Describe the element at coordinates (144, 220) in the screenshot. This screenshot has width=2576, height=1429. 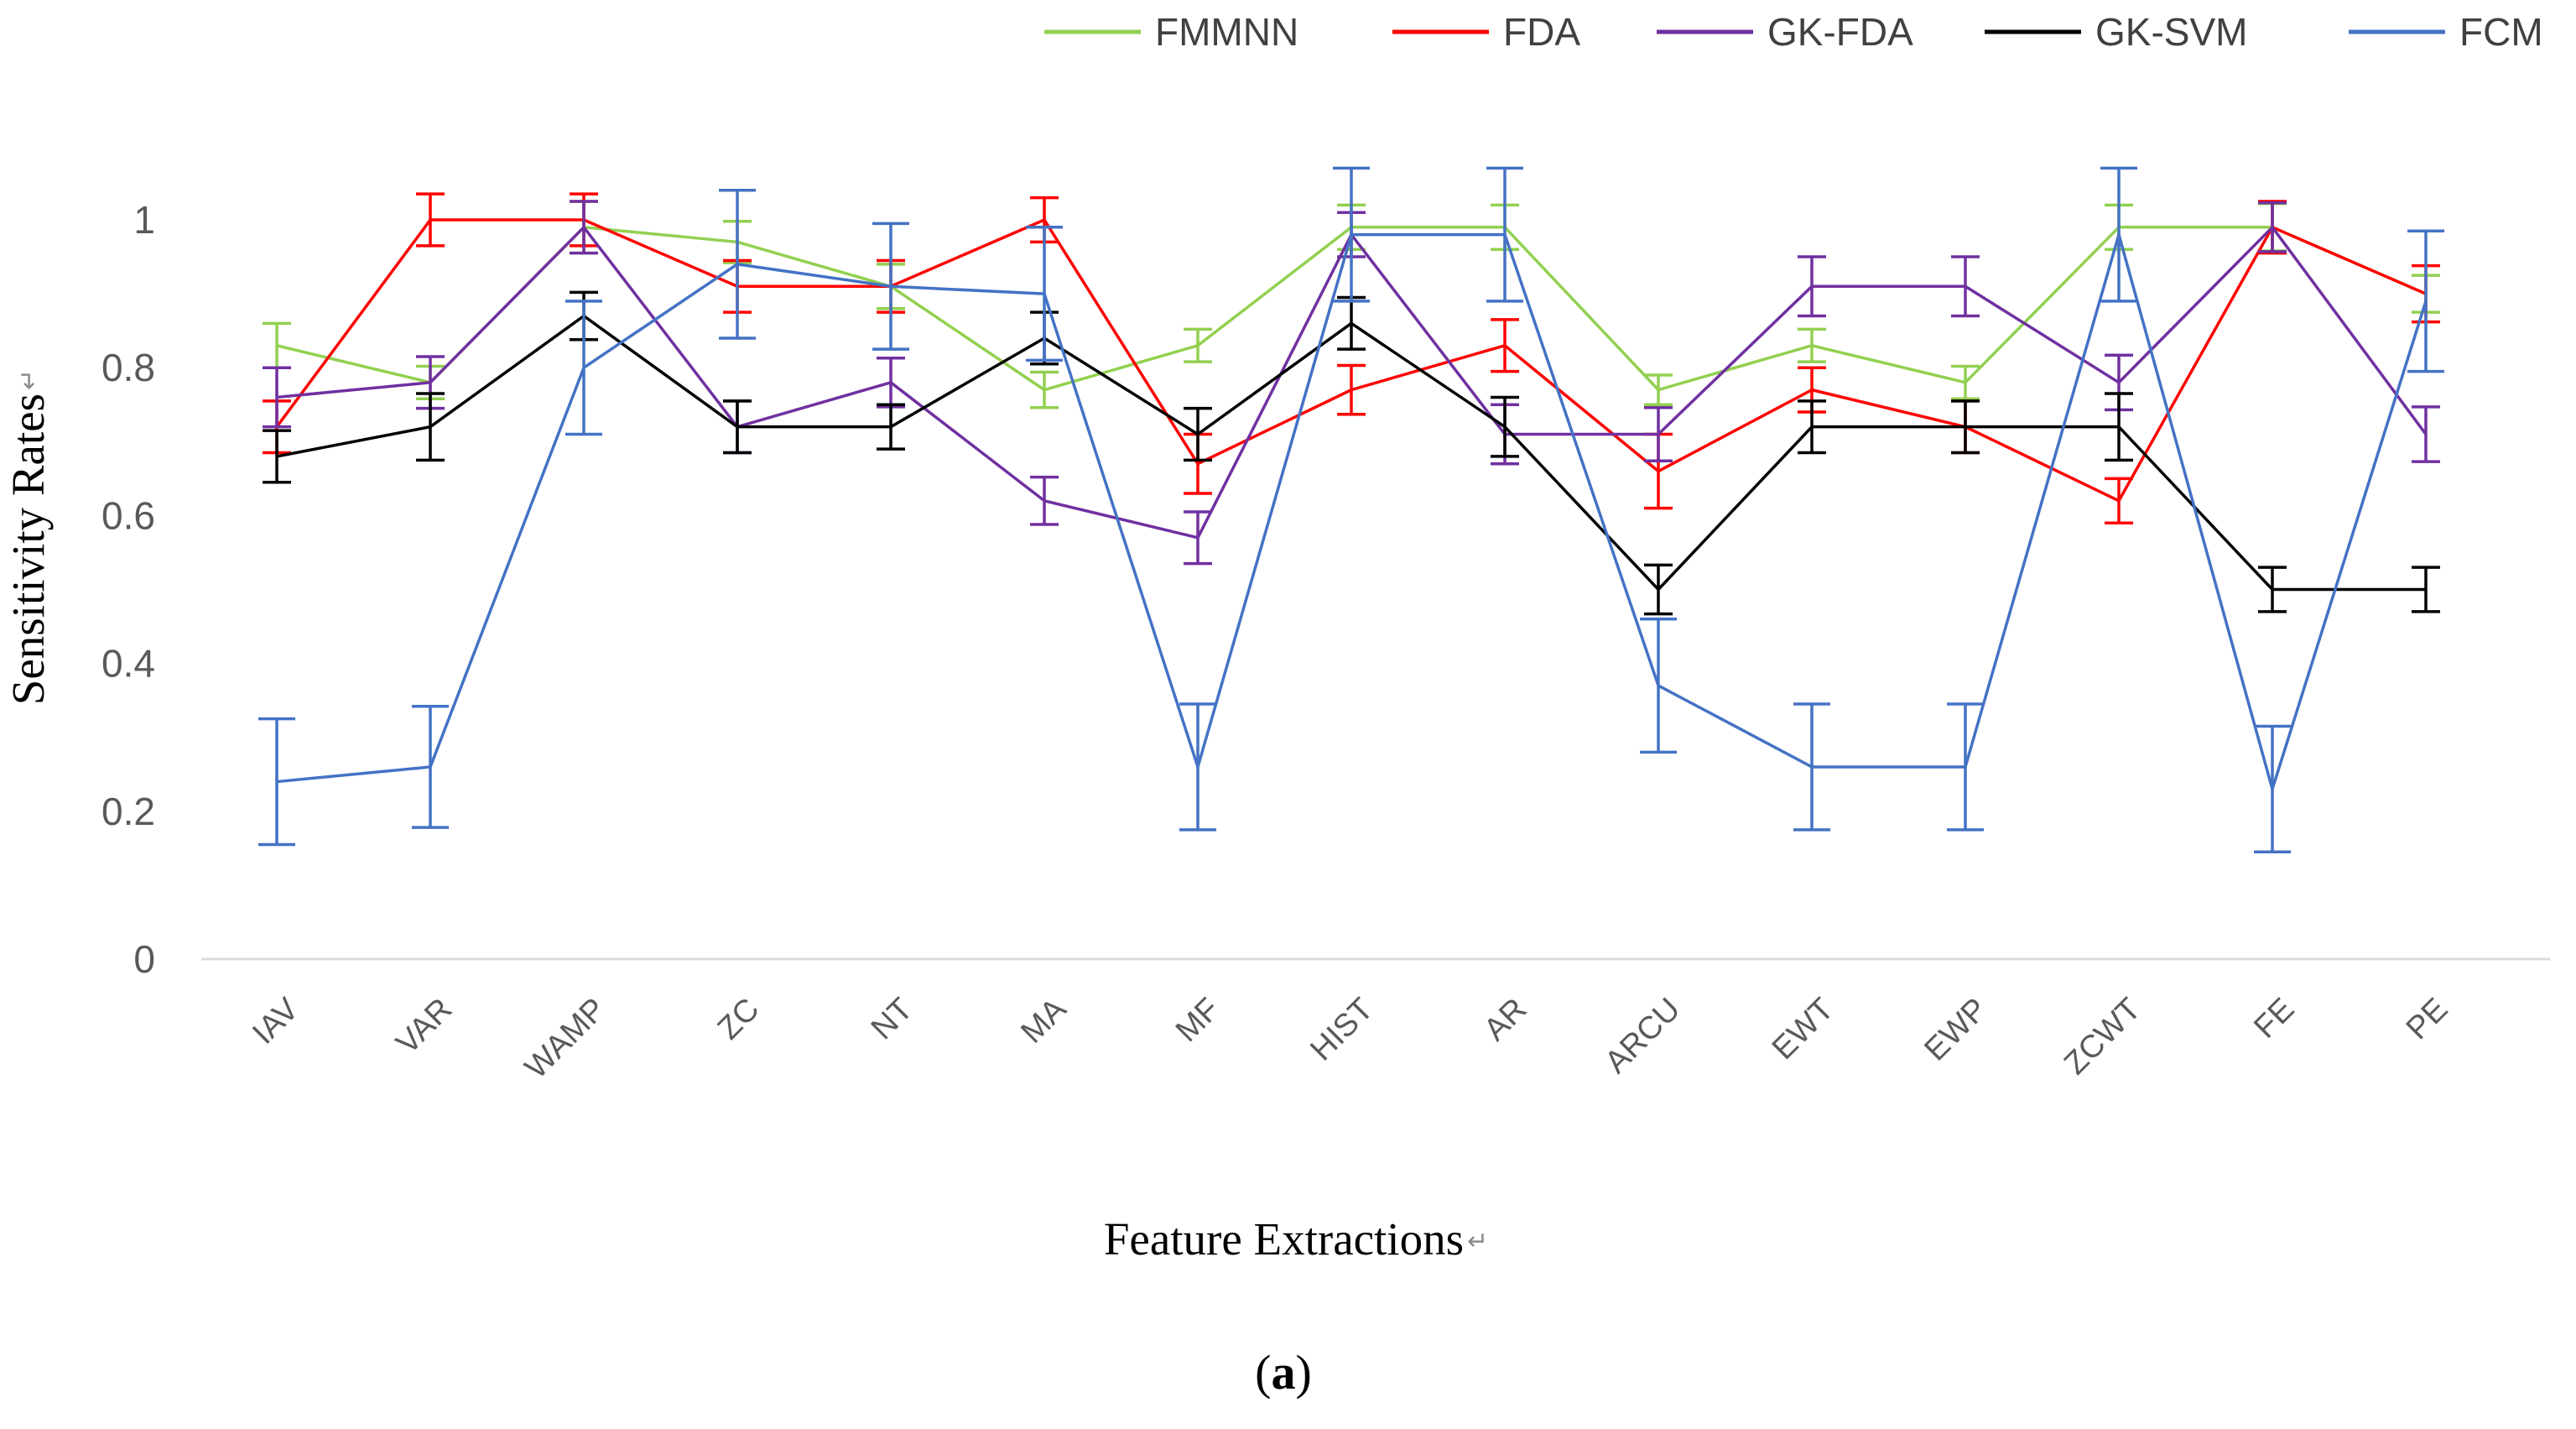
I see `y-tick-label: 1` at that location.